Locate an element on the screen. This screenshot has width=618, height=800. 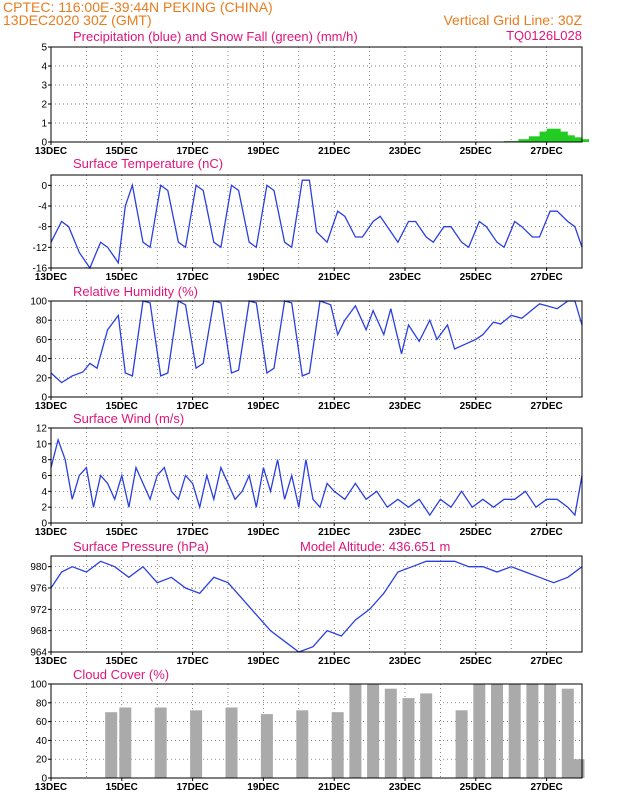
panel-title: Surface Temperature (nC) is located at coordinates (148, 163).